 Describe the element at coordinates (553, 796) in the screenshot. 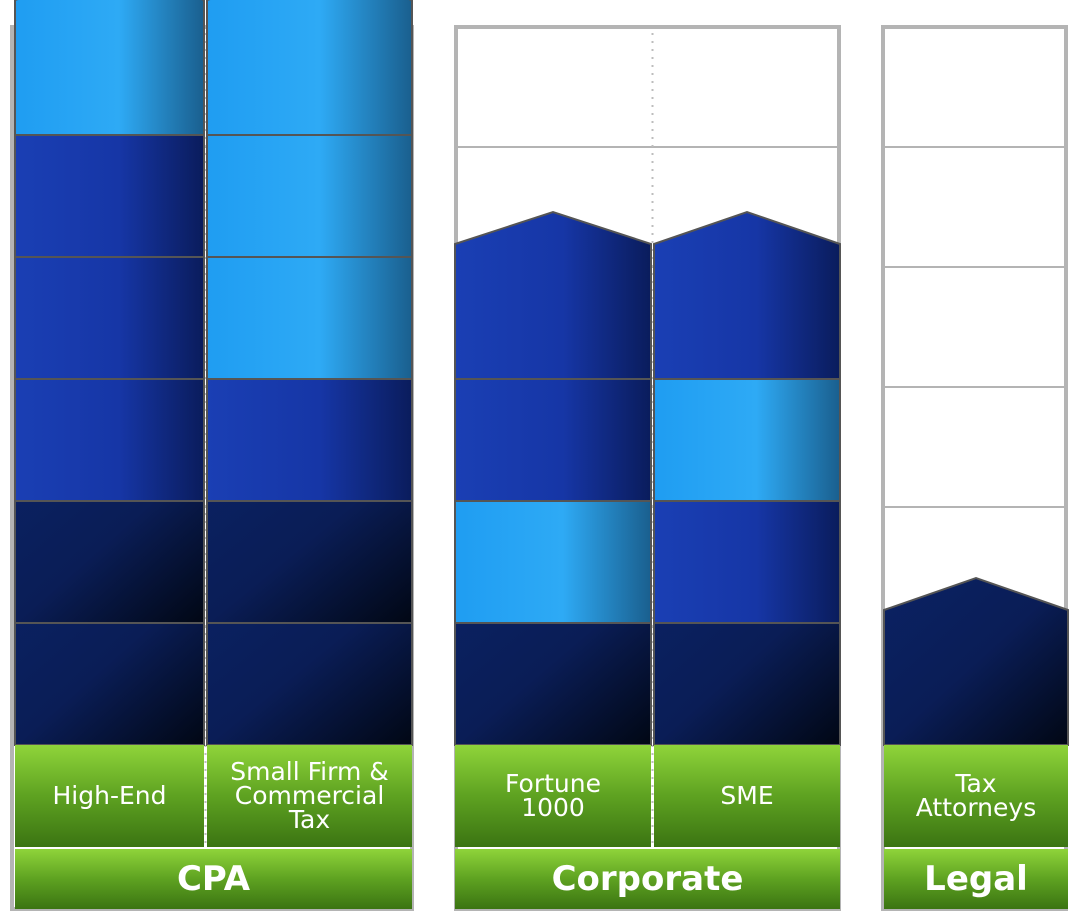

I see `fortune-1000-label-bar` at that location.